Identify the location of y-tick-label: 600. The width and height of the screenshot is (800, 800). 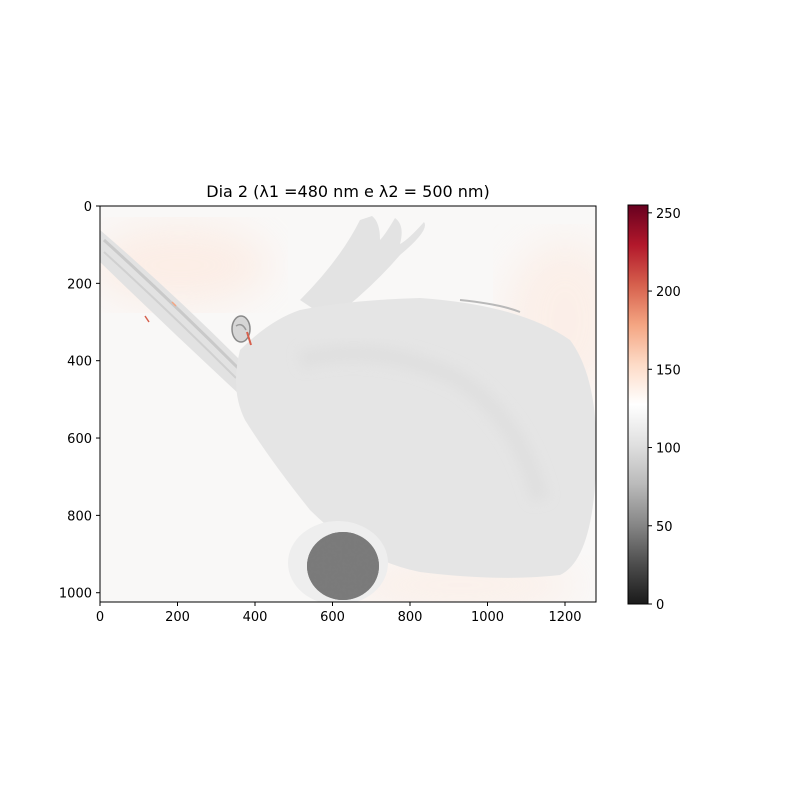
(79, 439).